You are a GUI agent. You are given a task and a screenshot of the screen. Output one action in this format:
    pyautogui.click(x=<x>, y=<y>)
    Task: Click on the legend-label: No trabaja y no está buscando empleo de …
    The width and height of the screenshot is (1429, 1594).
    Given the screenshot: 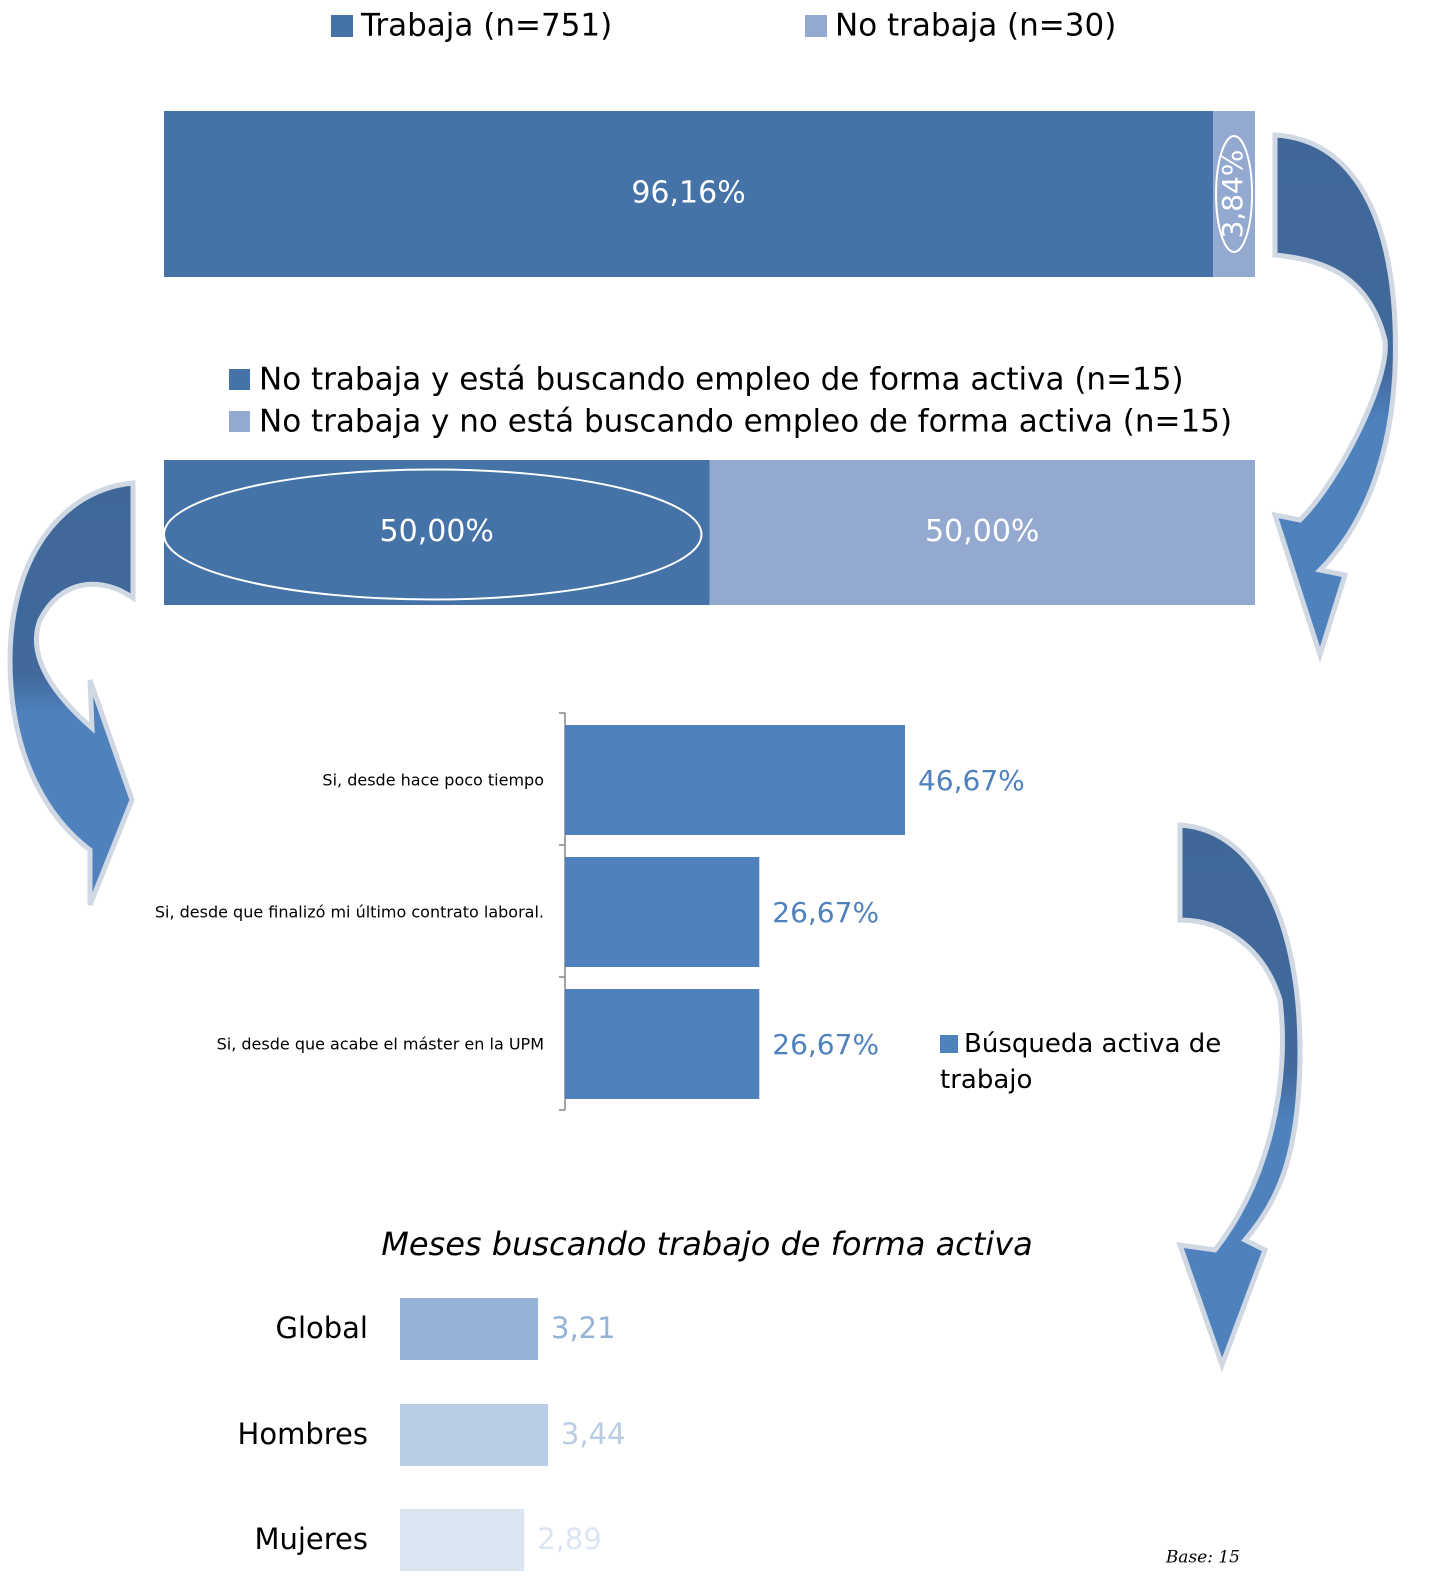 What is the action you would take?
    pyautogui.click(x=745, y=422)
    